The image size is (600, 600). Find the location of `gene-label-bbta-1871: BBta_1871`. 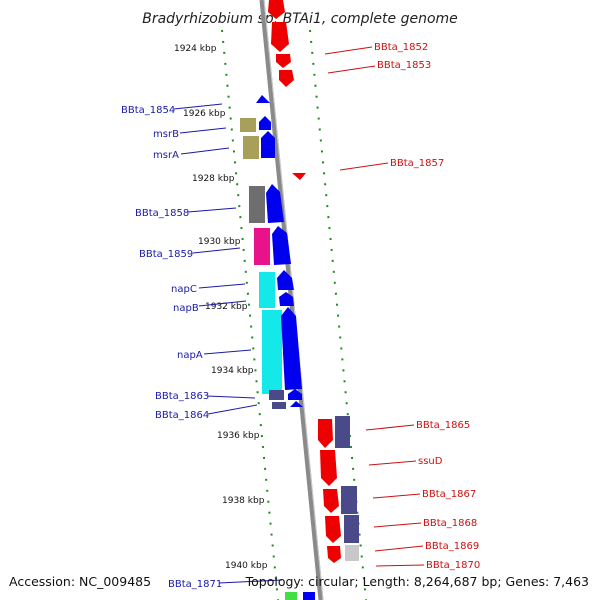

gene-label-bbta-1871: BBta_1871 is located at coordinates (195, 584).